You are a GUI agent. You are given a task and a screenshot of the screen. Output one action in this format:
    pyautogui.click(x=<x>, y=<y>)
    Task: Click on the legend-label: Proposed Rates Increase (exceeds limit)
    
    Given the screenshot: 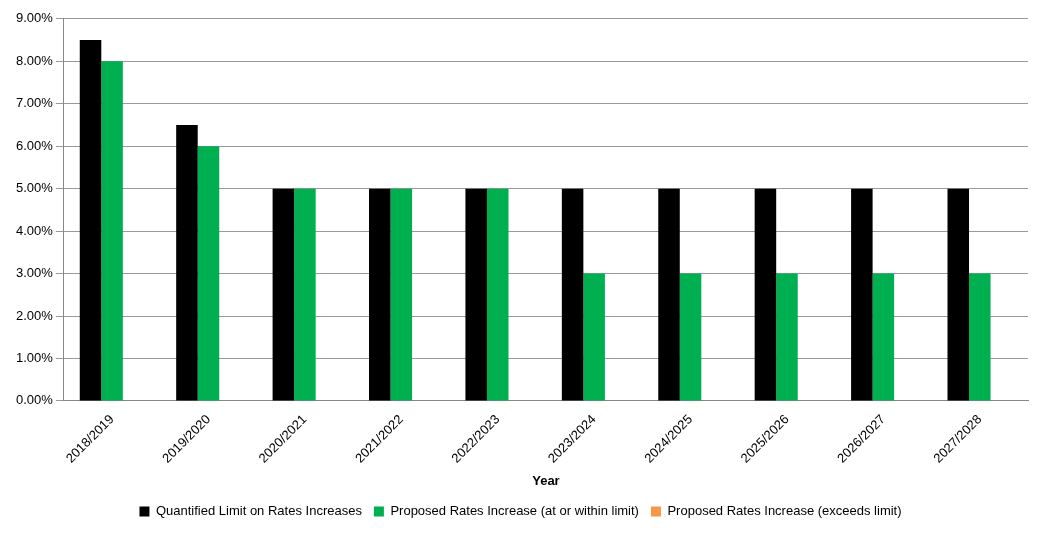 What is the action you would take?
    pyautogui.click(x=784, y=511)
    